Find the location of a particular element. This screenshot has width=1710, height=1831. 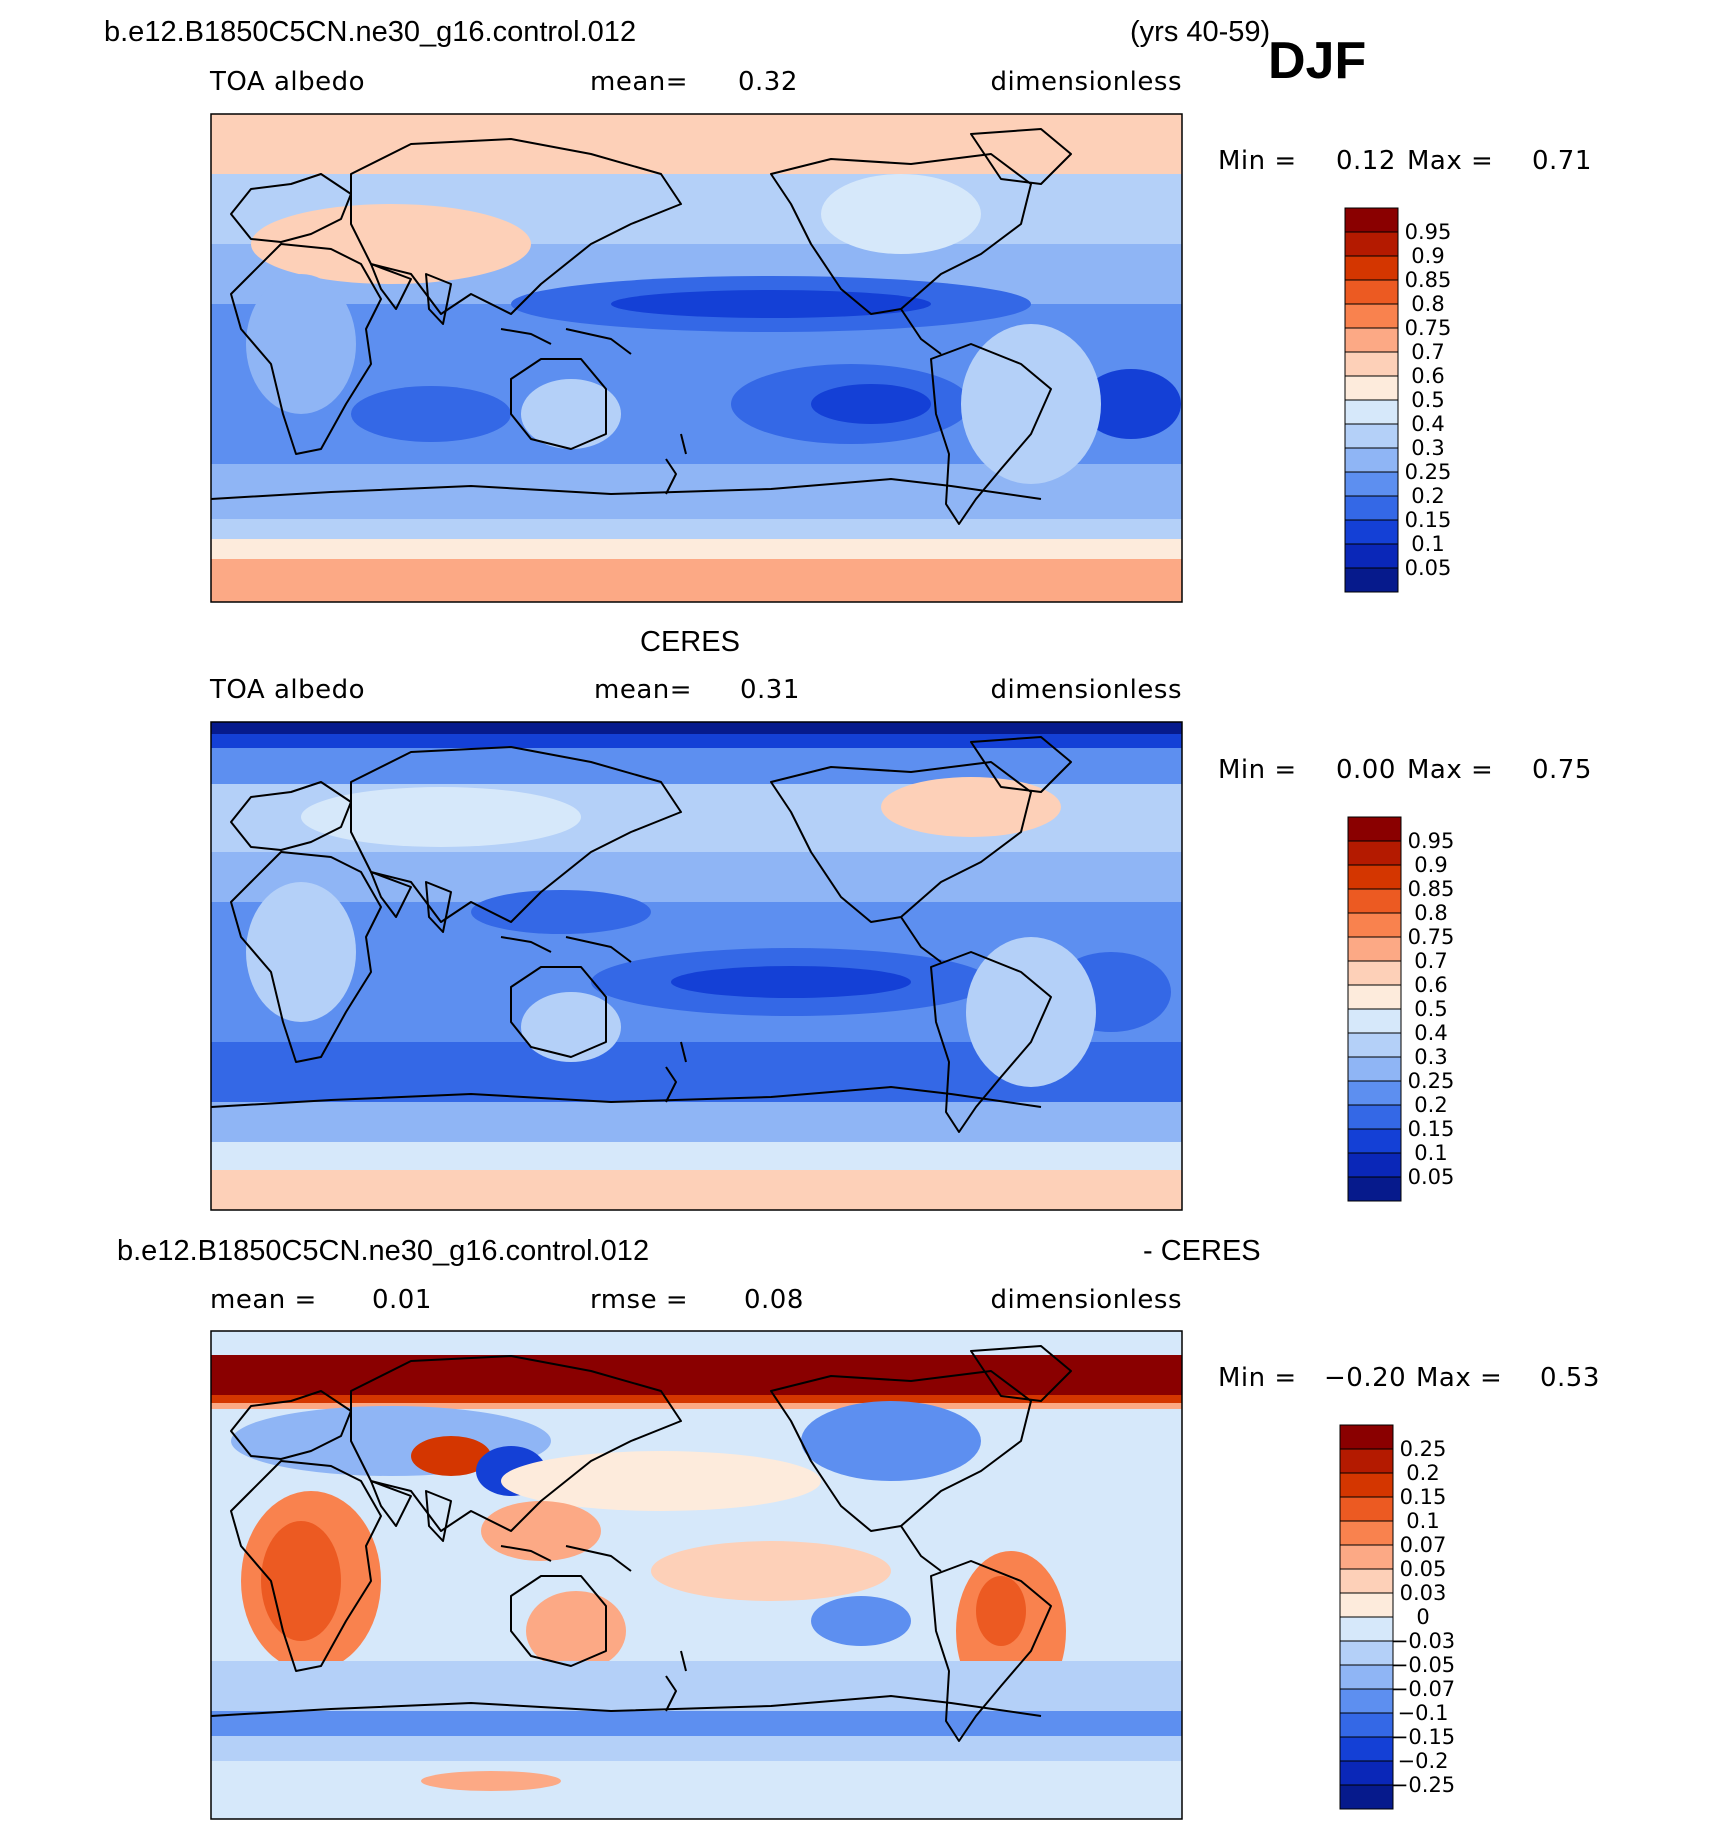

colorbar-tick-label: −0.25 is located at coordinates (1423, 1785).